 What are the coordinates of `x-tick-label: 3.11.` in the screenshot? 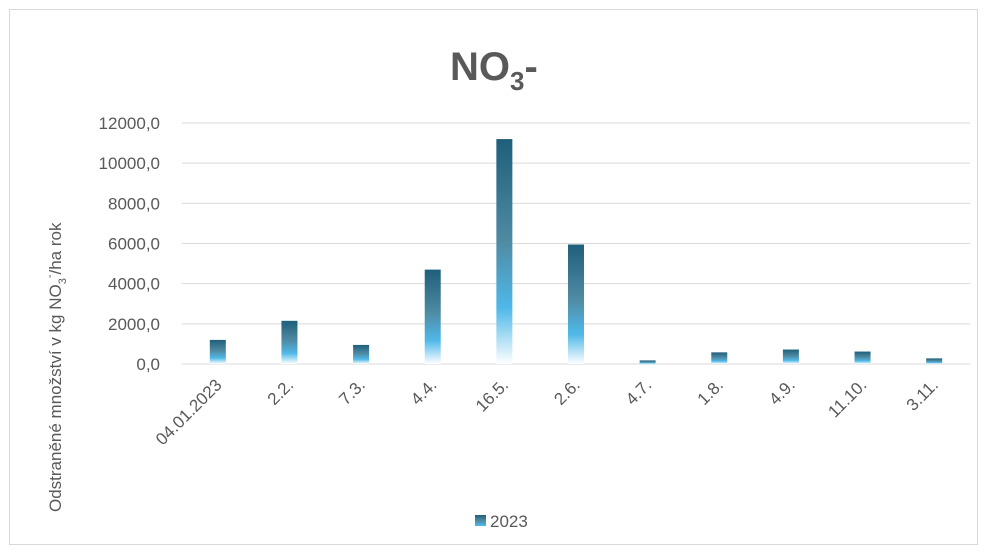 It's located at (922, 394).